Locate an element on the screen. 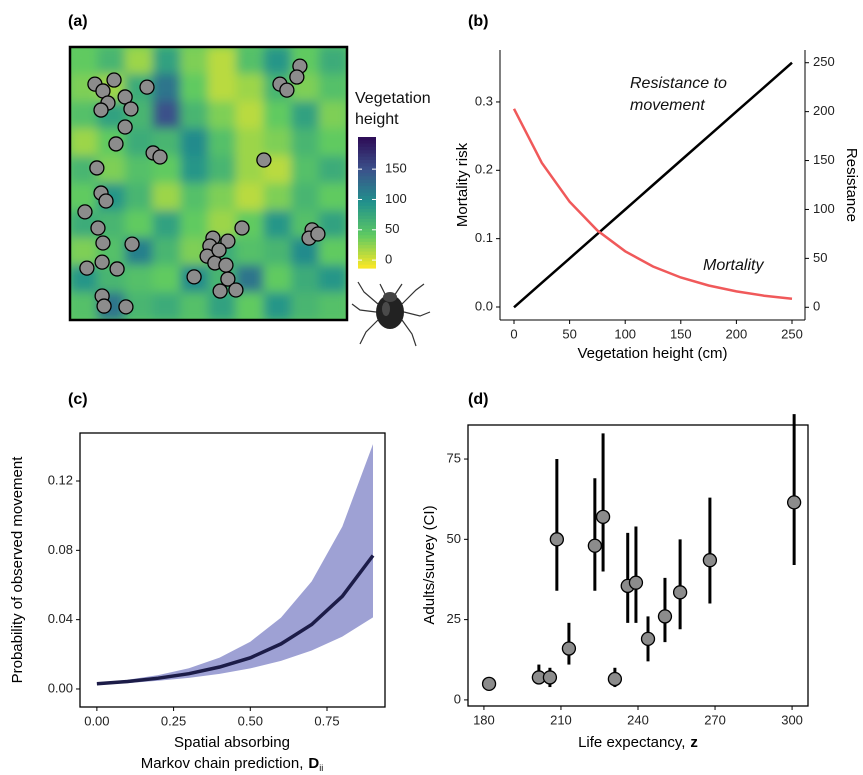  y-tick-label: 0.0 is located at coordinates (484, 305).